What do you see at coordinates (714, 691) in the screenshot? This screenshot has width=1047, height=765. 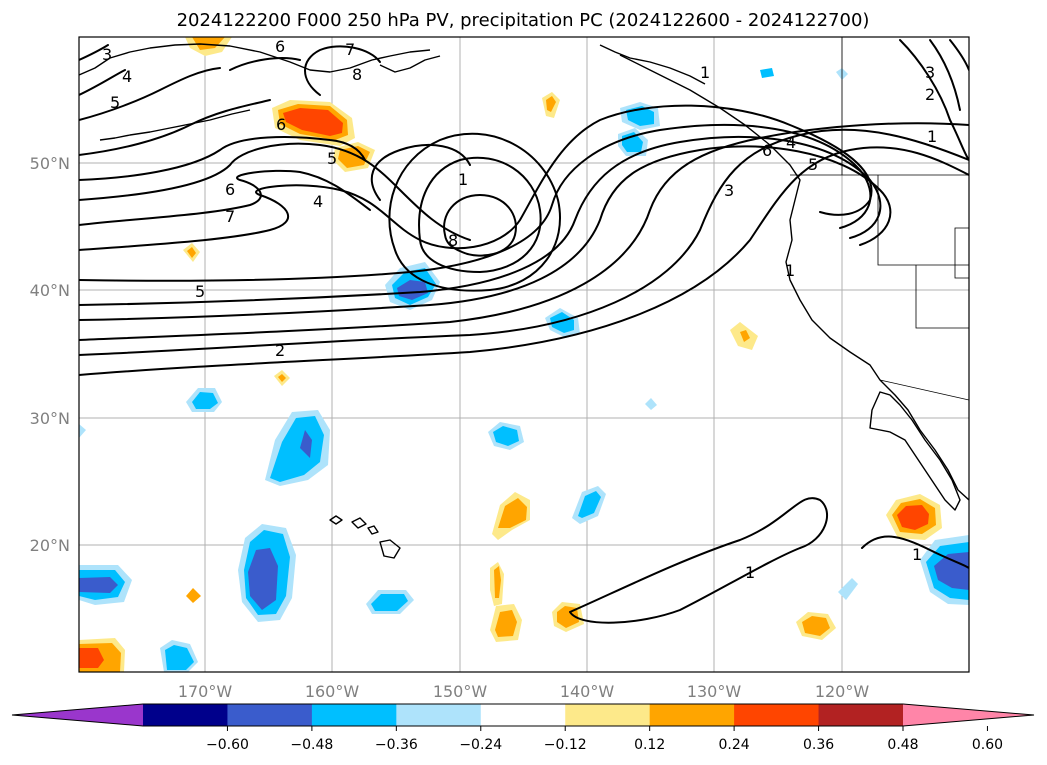 I see `lon-label: 130°W` at bounding box center [714, 691].